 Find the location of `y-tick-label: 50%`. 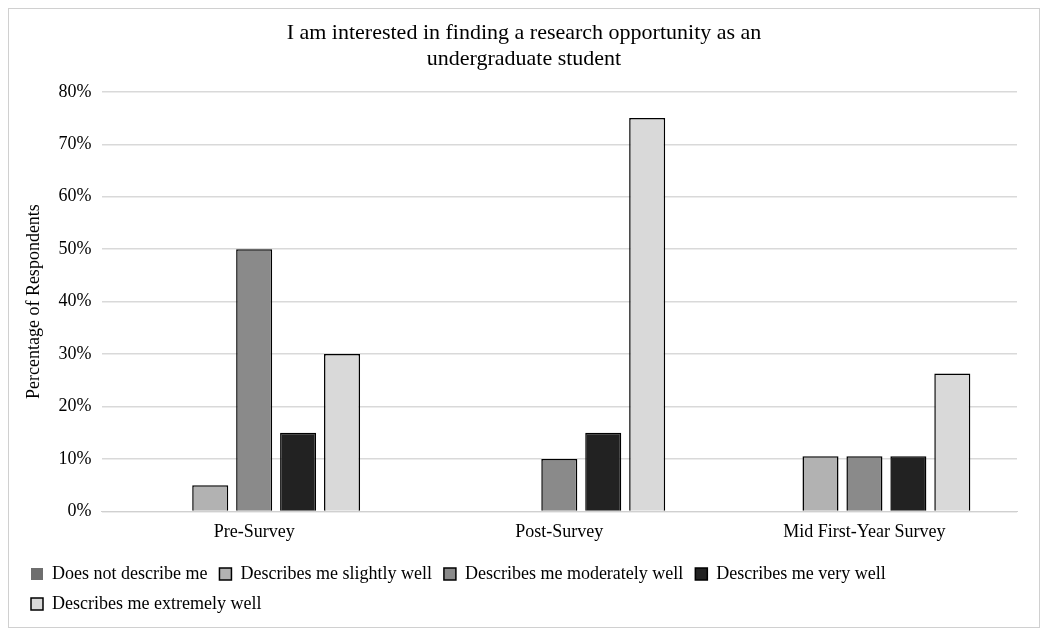

y-tick-label: 50% is located at coordinates (75, 247).